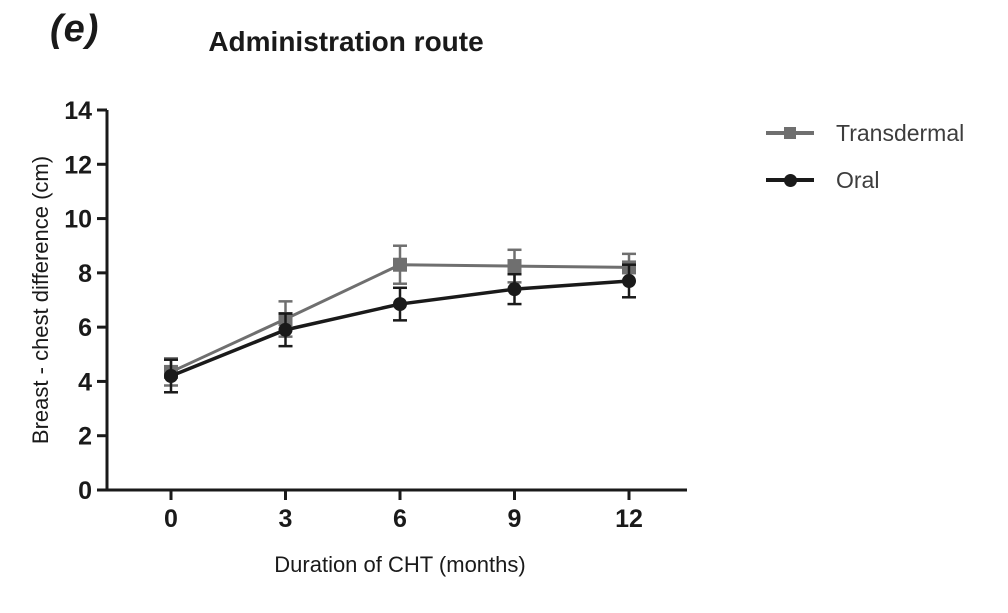 Image resolution: width=1008 pixels, height=613 pixels. What do you see at coordinates (858, 179) in the screenshot?
I see `legend-label-oral: Oral` at bounding box center [858, 179].